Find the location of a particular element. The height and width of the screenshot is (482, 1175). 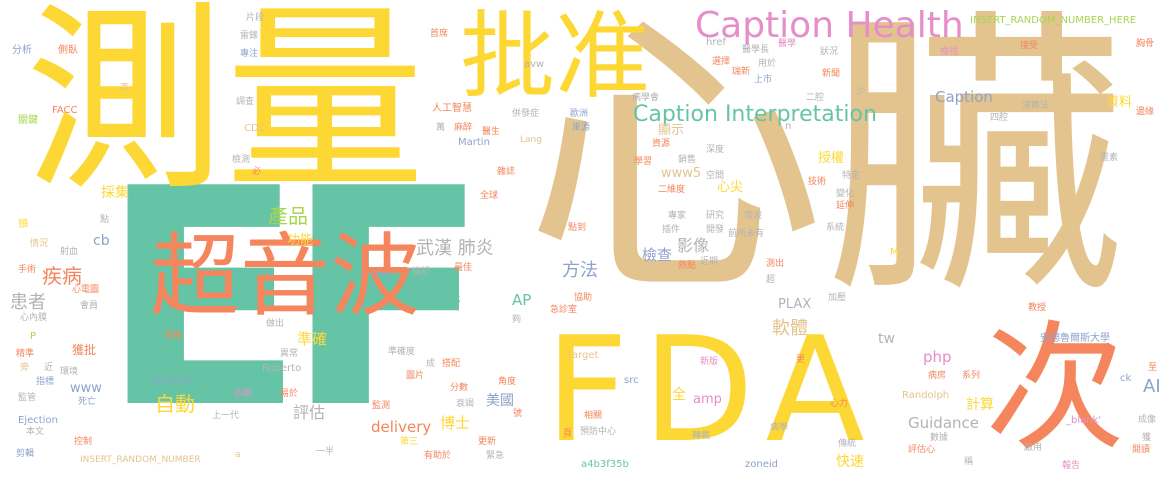

word-xuanze: 選擇 is located at coordinates (721, 62).